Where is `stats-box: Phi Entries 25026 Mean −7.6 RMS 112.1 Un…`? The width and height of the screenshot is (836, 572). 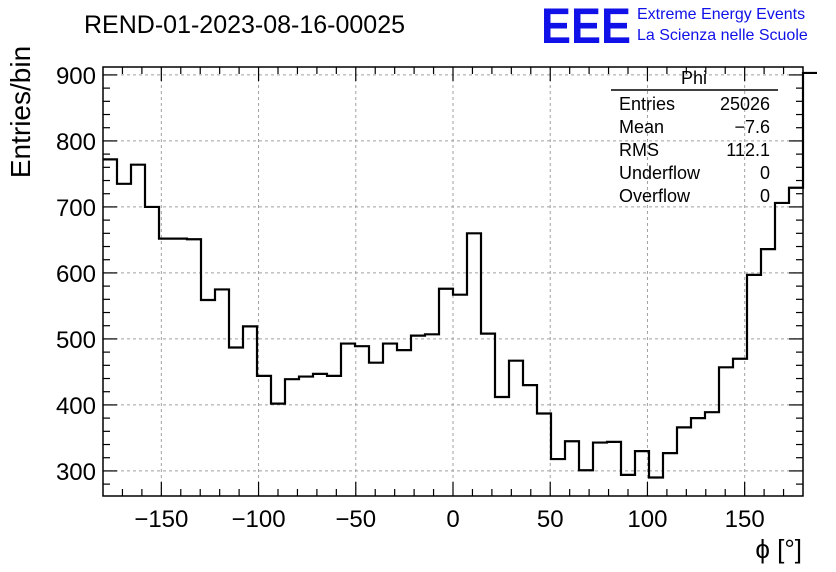 stats-box: Phi Entries 25026 Mean −7.6 RMS 112.1 Un… is located at coordinates (694, 137).